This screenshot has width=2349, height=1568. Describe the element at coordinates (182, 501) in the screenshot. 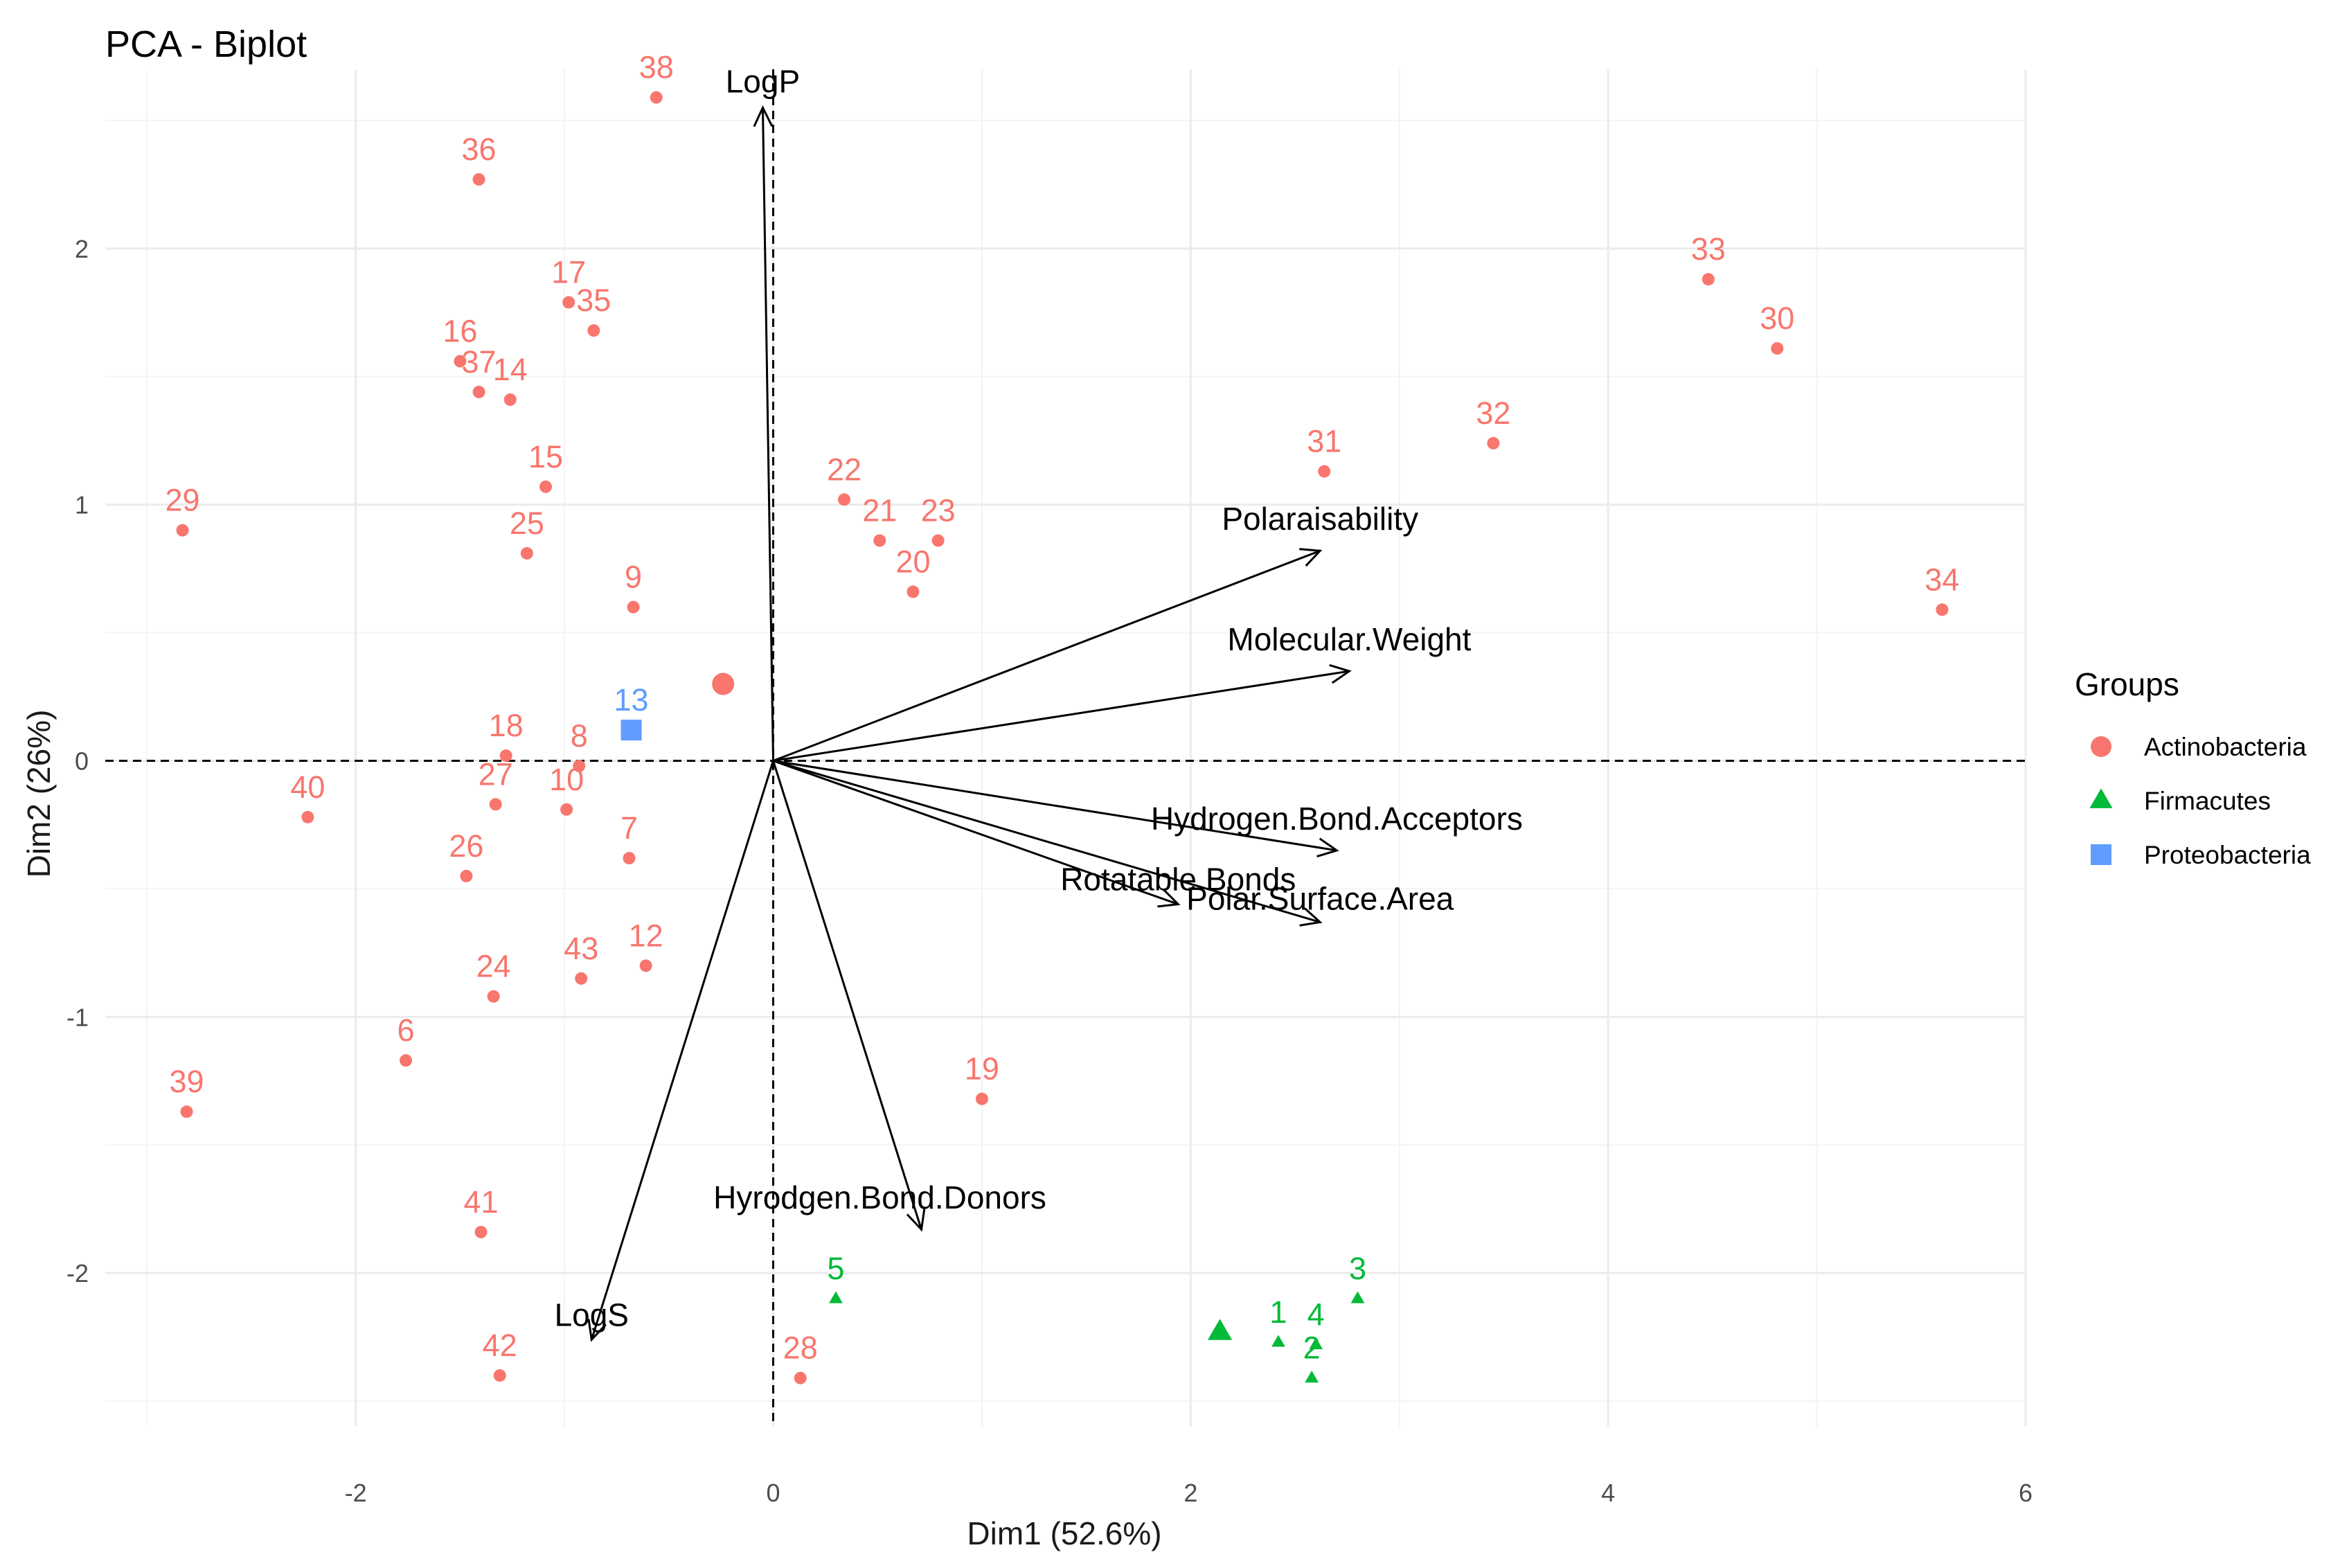

I see `data-point-label: 29` at that location.